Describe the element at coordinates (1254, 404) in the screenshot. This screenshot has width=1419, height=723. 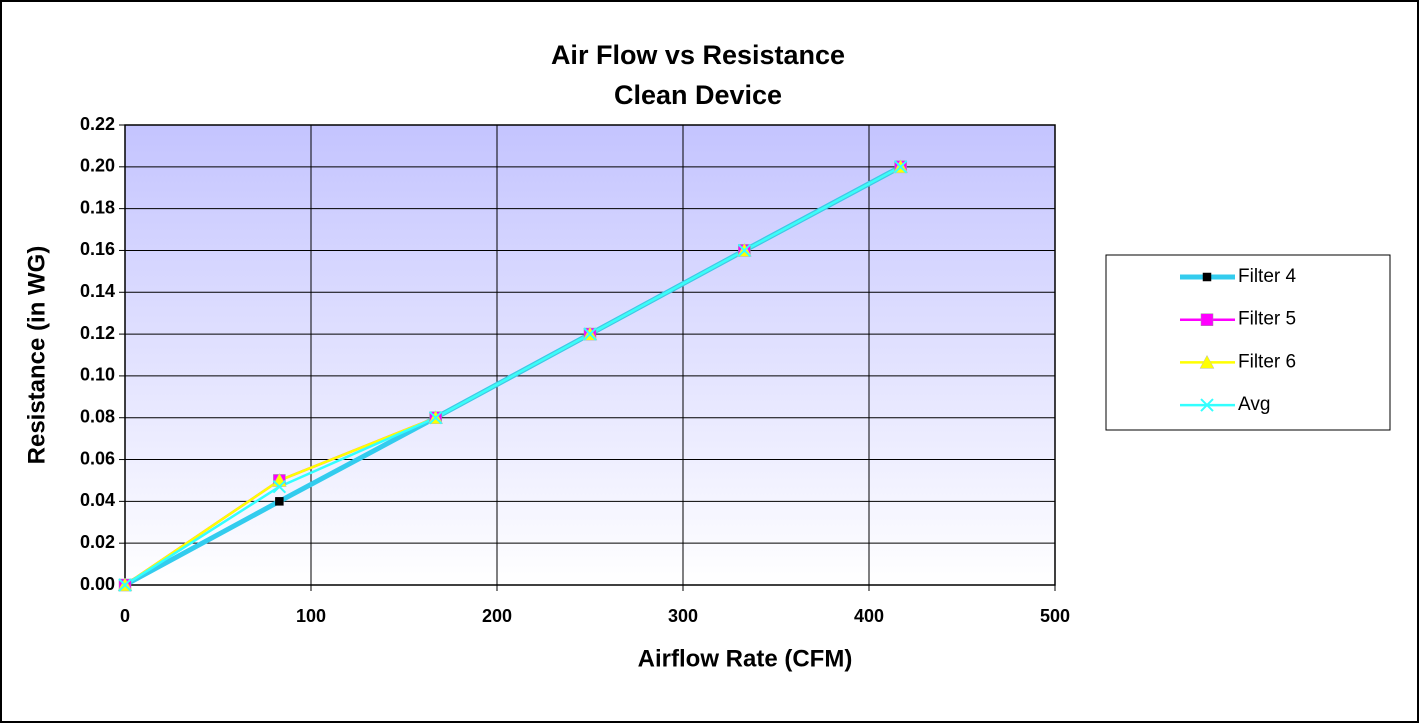
I see `legend-label: Avg` at that location.